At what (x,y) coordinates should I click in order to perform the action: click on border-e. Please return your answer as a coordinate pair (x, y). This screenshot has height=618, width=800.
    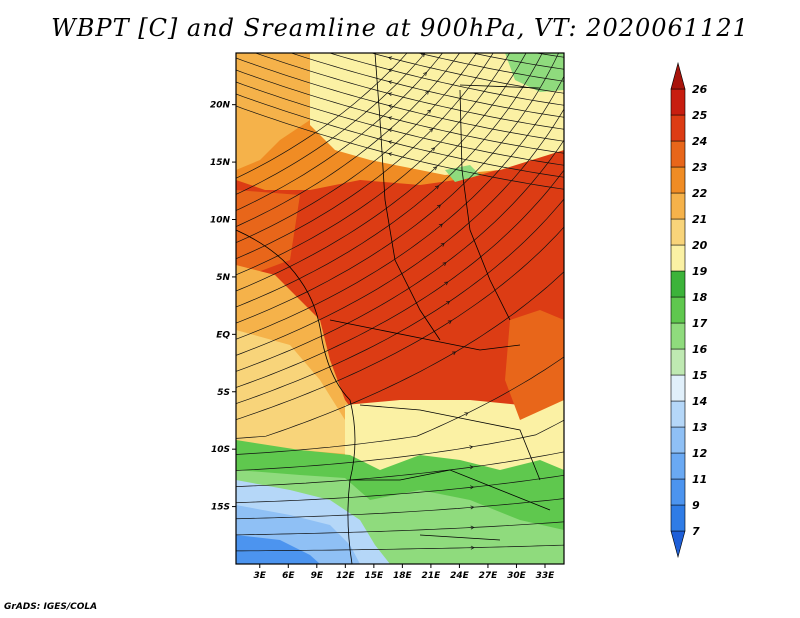
    Looking at the image, I should click on (450, 490).